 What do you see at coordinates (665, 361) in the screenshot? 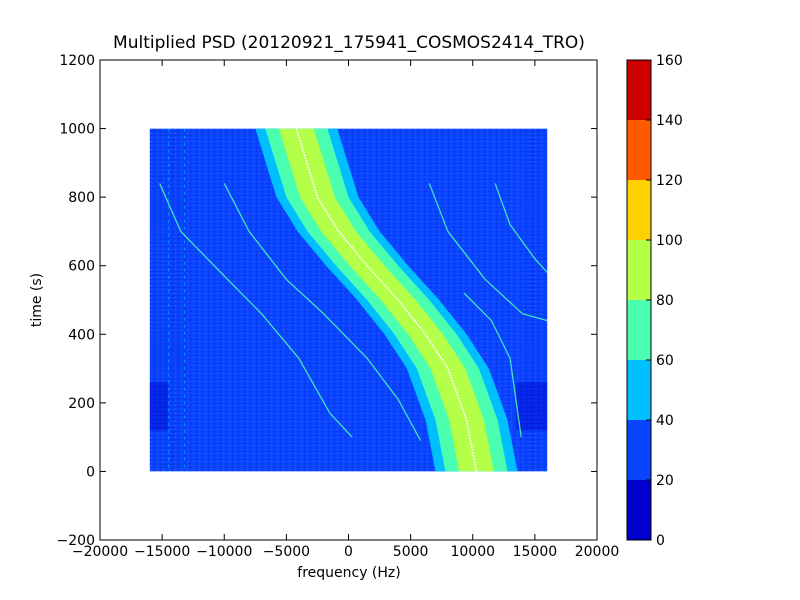
I see `colorbar-tick-label: 60` at bounding box center [665, 361].